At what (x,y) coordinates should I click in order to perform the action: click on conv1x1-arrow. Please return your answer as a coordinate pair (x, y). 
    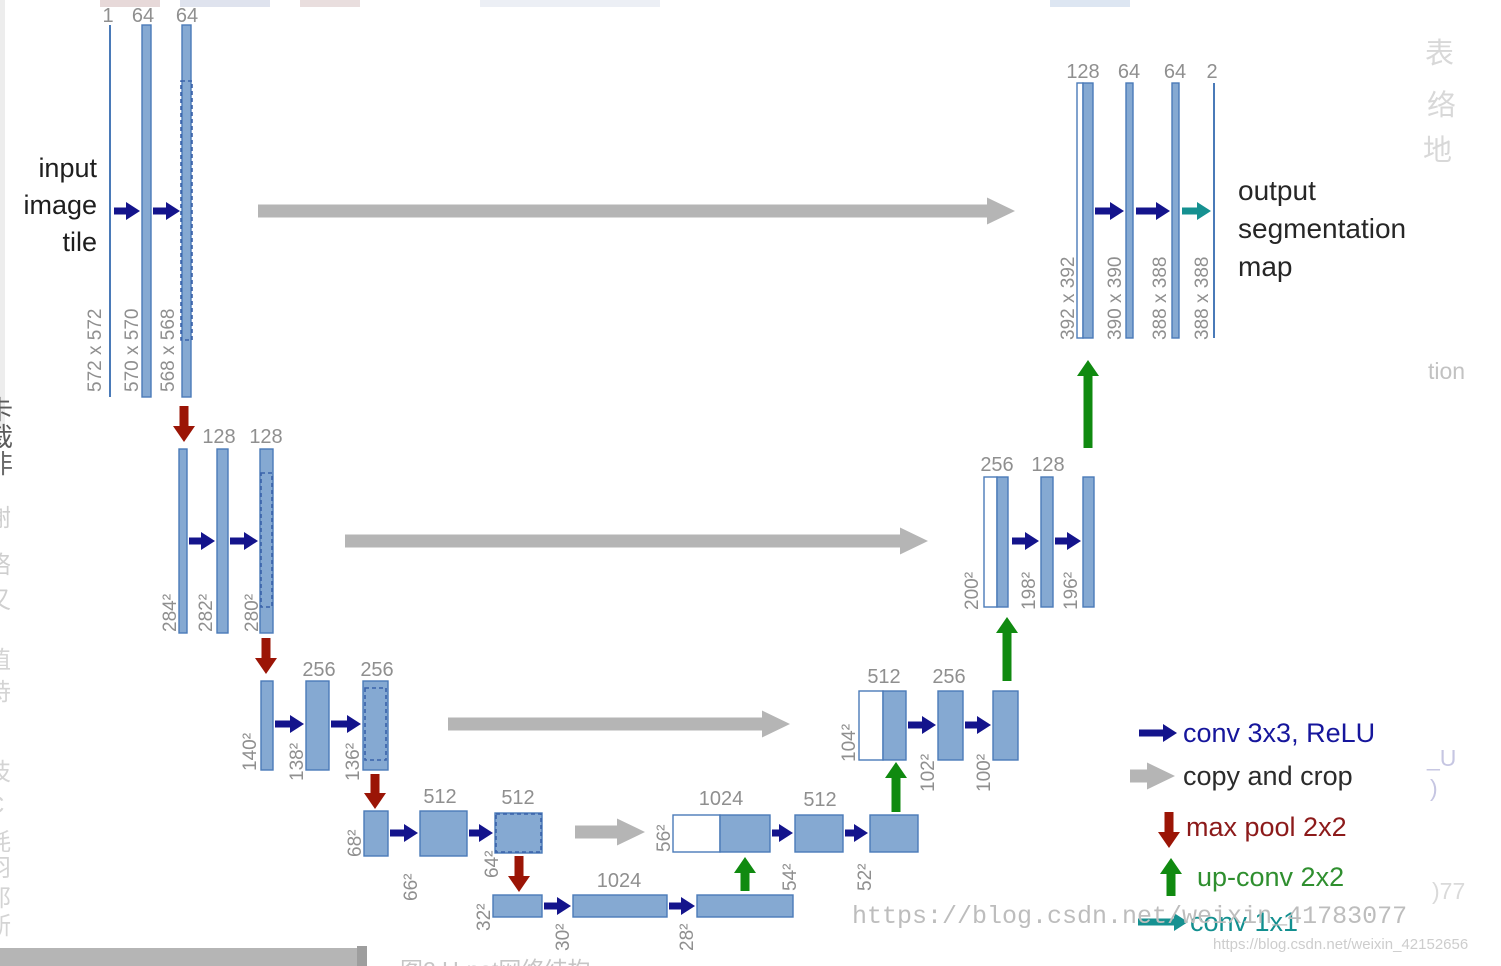
    Looking at the image, I should click on (1196, 211).